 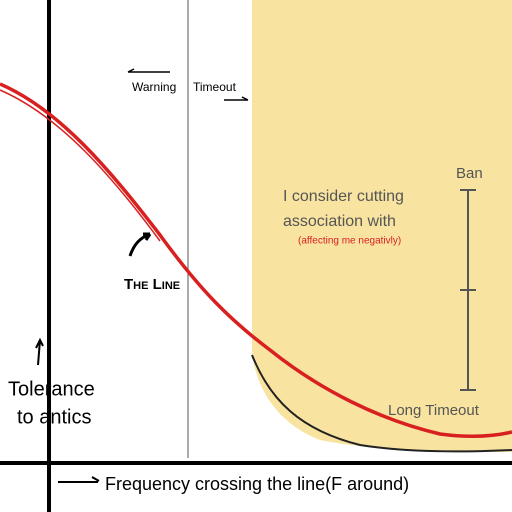 I want to click on curve-label: The Line, so click(x=152, y=284).